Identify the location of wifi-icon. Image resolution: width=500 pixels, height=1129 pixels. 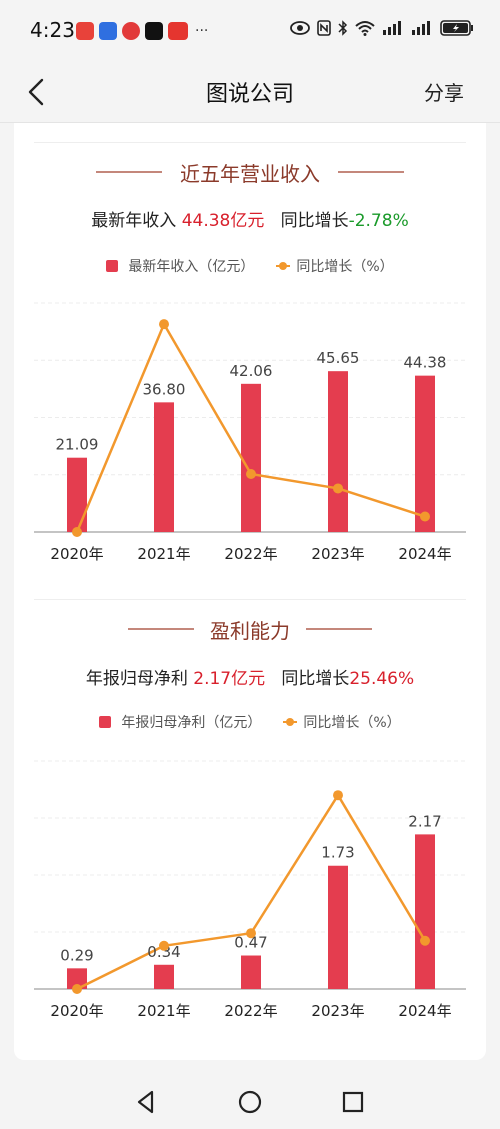
(365, 28).